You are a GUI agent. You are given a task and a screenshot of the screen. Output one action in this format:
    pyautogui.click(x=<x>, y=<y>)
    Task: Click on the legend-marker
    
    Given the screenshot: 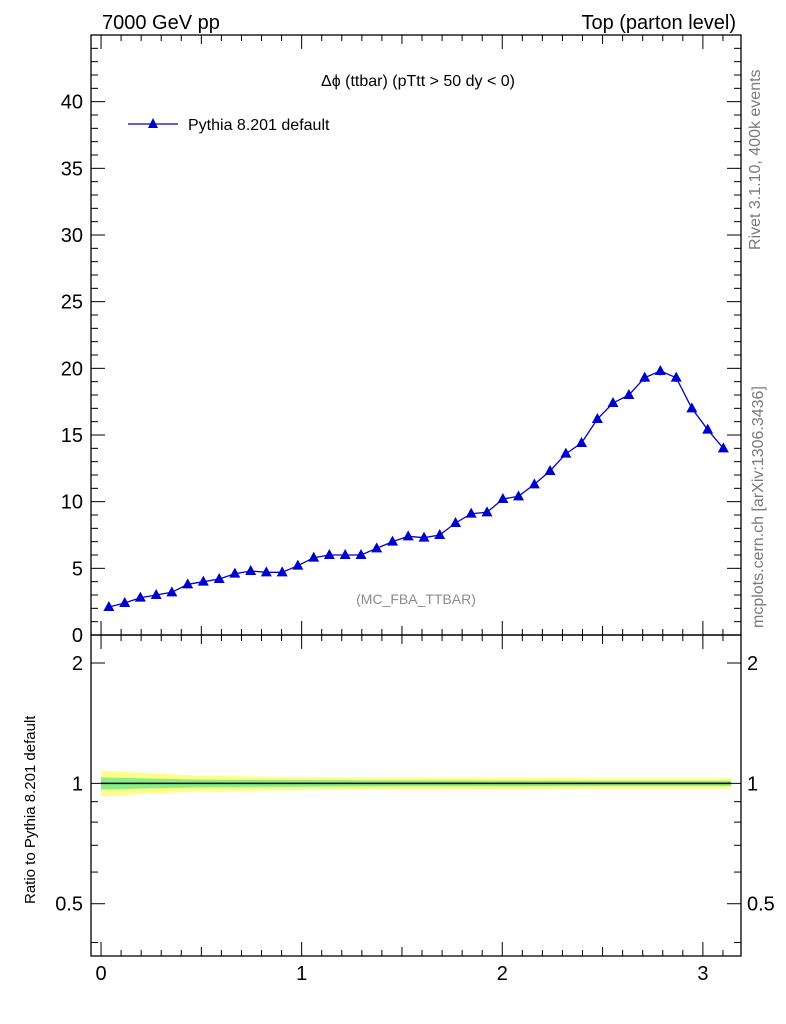 What is the action you would take?
    pyautogui.click(x=153, y=123)
    